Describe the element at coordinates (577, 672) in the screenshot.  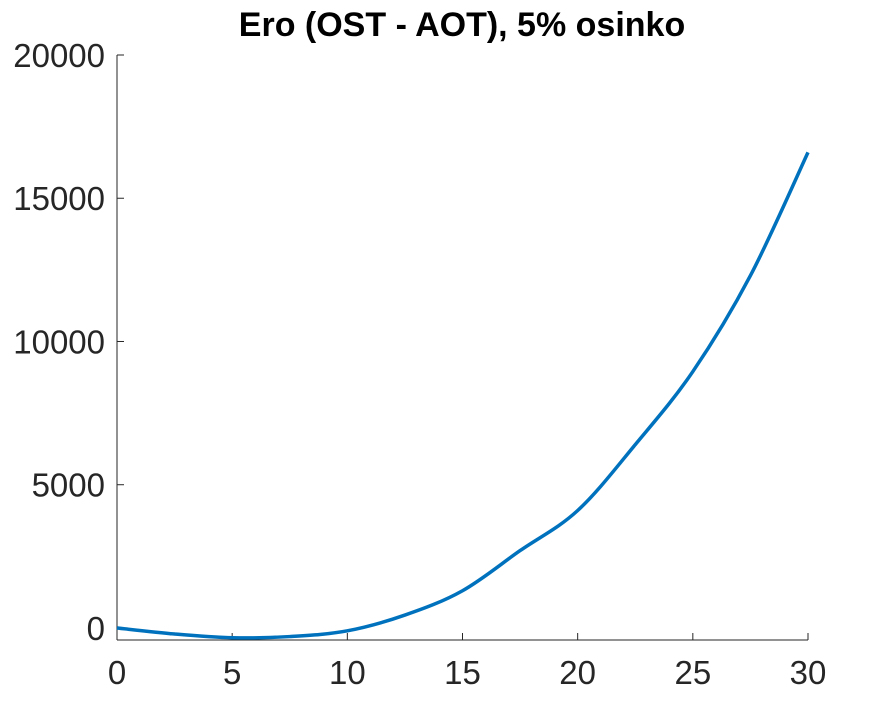
I see `x-tick-label: 20` at that location.